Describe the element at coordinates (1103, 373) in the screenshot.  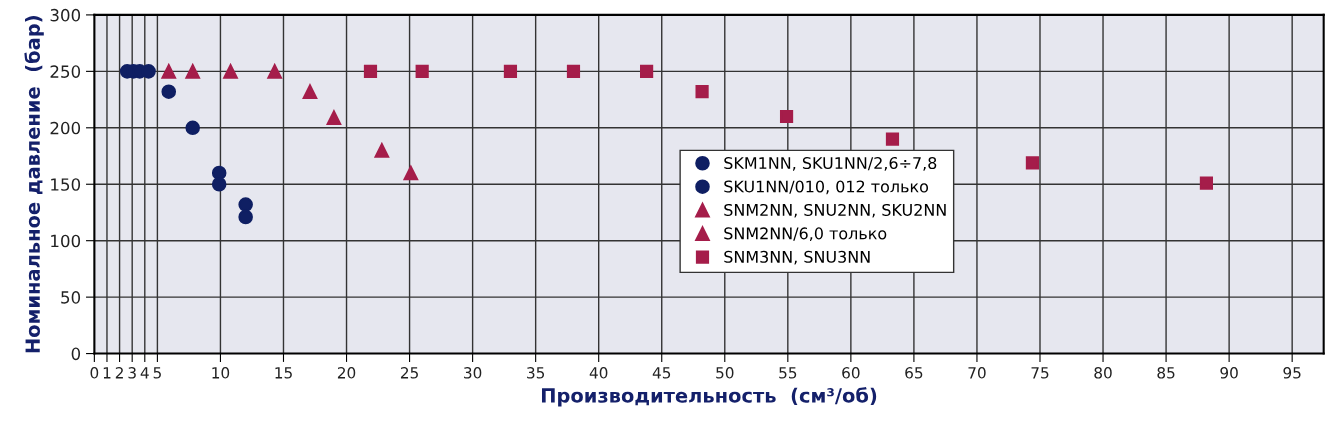
I see `x-tick-label: 80` at that location.